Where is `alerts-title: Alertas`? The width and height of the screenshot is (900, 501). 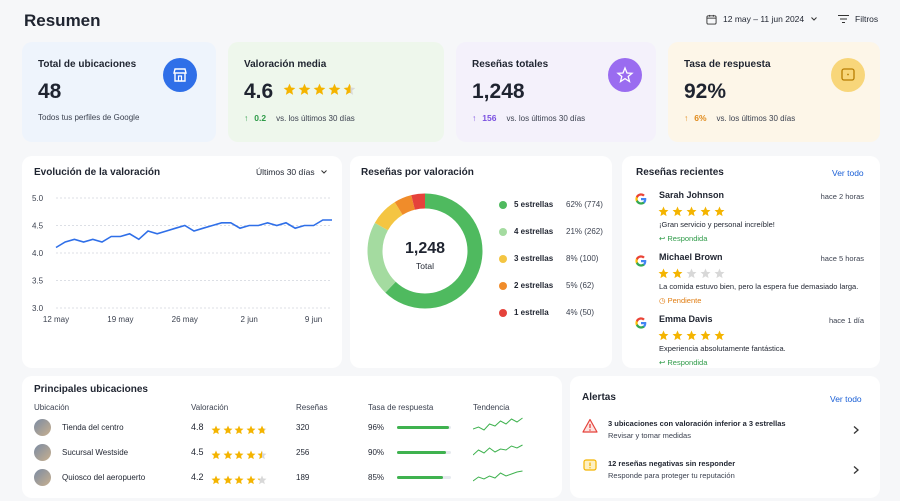 alerts-title: Alertas is located at coordinates (599, 397).